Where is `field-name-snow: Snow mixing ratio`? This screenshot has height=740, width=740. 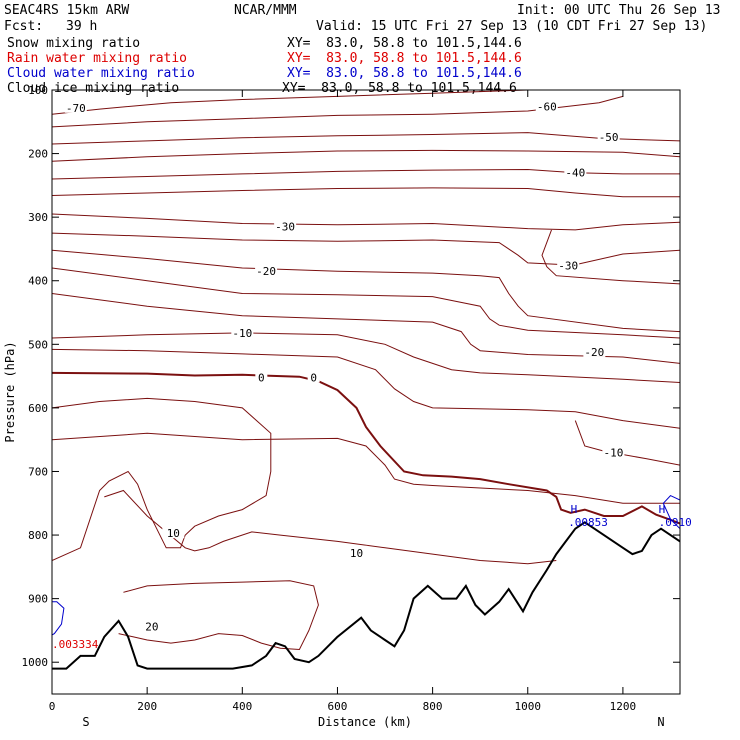
field-name-snow: Snow mixing ratio is located at coordinates (74, 43).